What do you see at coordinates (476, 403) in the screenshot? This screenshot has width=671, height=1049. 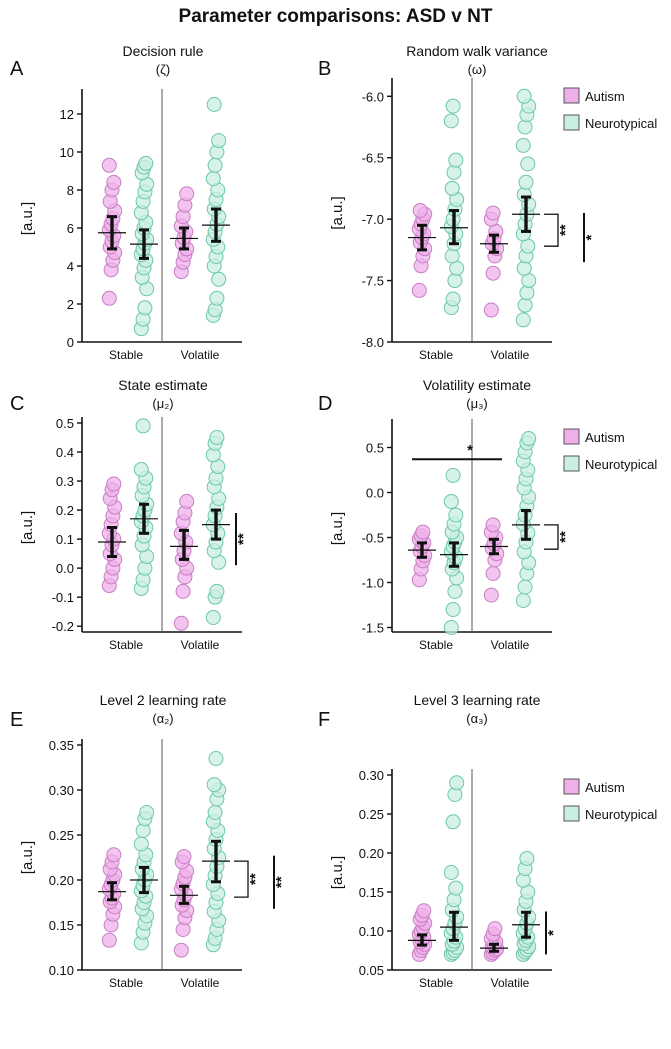 I see `panel-subtitle: (μ₃)` at bounding box center [476, 403].